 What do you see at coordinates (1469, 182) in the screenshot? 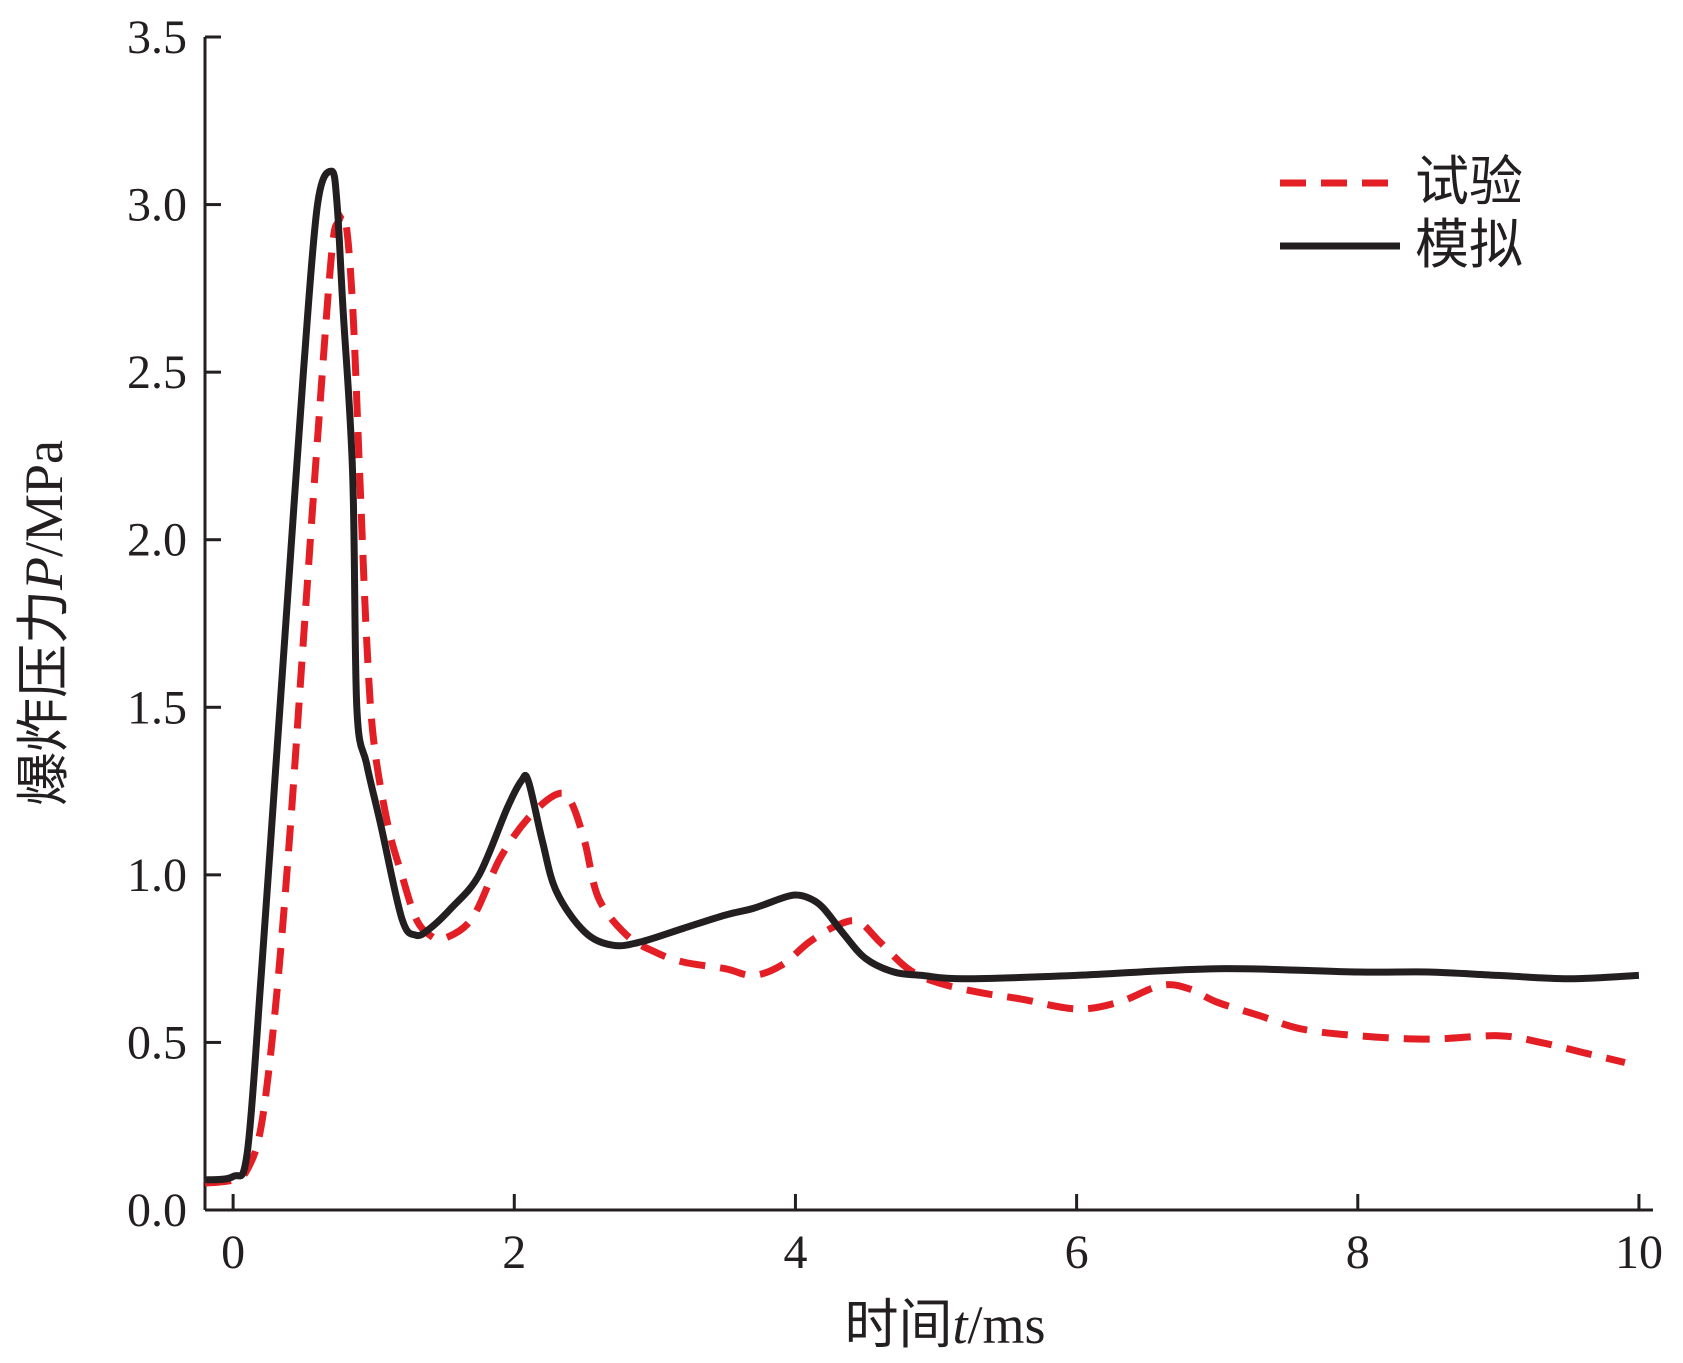
I see `legend-label-experiment: 试验` at bounding box center [1469, 182].